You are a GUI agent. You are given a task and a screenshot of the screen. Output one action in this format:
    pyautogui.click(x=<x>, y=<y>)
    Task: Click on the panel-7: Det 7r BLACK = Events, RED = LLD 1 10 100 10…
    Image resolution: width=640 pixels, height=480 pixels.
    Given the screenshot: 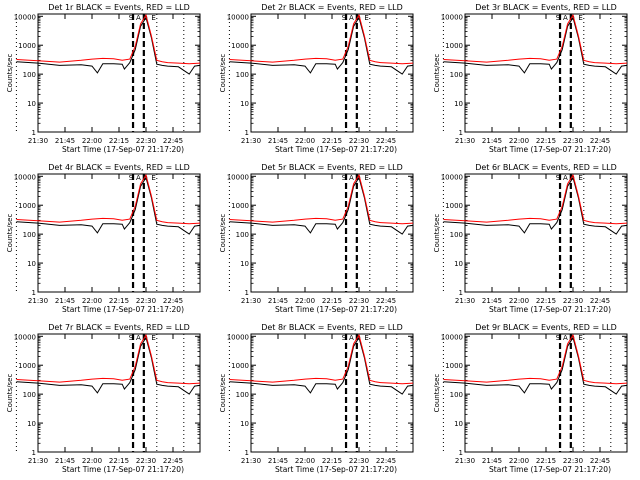 What is the action you would take?
    pyautogui.click(x=103, y=398)
    